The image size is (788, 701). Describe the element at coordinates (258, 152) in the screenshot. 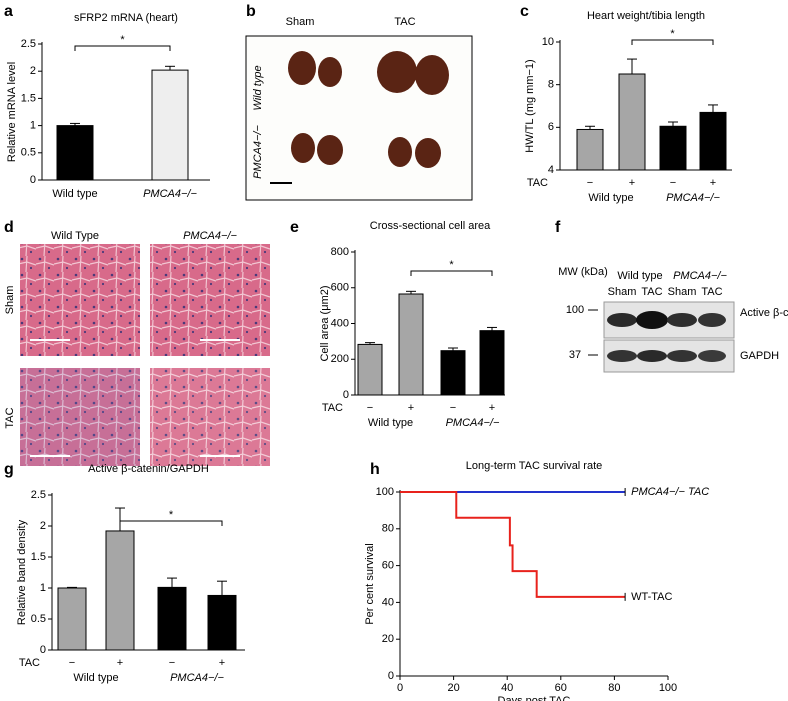

I see `row-label: PMCA4−/−` at that location.